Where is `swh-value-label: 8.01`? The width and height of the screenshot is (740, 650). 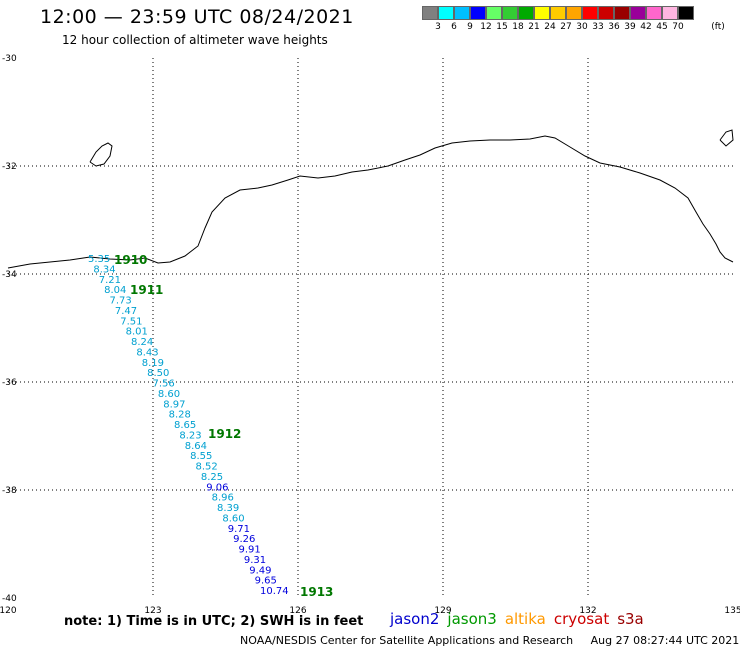
swh-value-label: 8.01 is located at coordinates (137, 332).